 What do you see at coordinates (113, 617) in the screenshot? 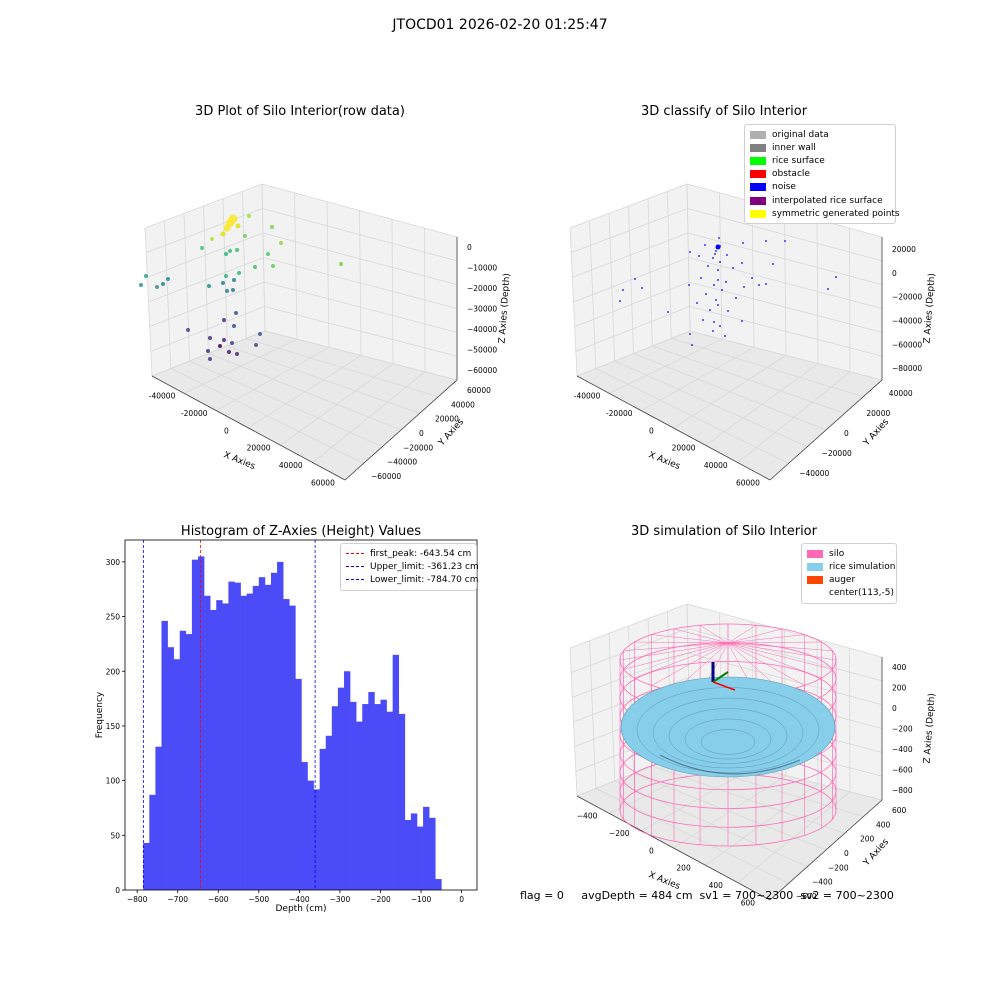
I see `y-tick-label: 250` at bounding box center [113, 617].